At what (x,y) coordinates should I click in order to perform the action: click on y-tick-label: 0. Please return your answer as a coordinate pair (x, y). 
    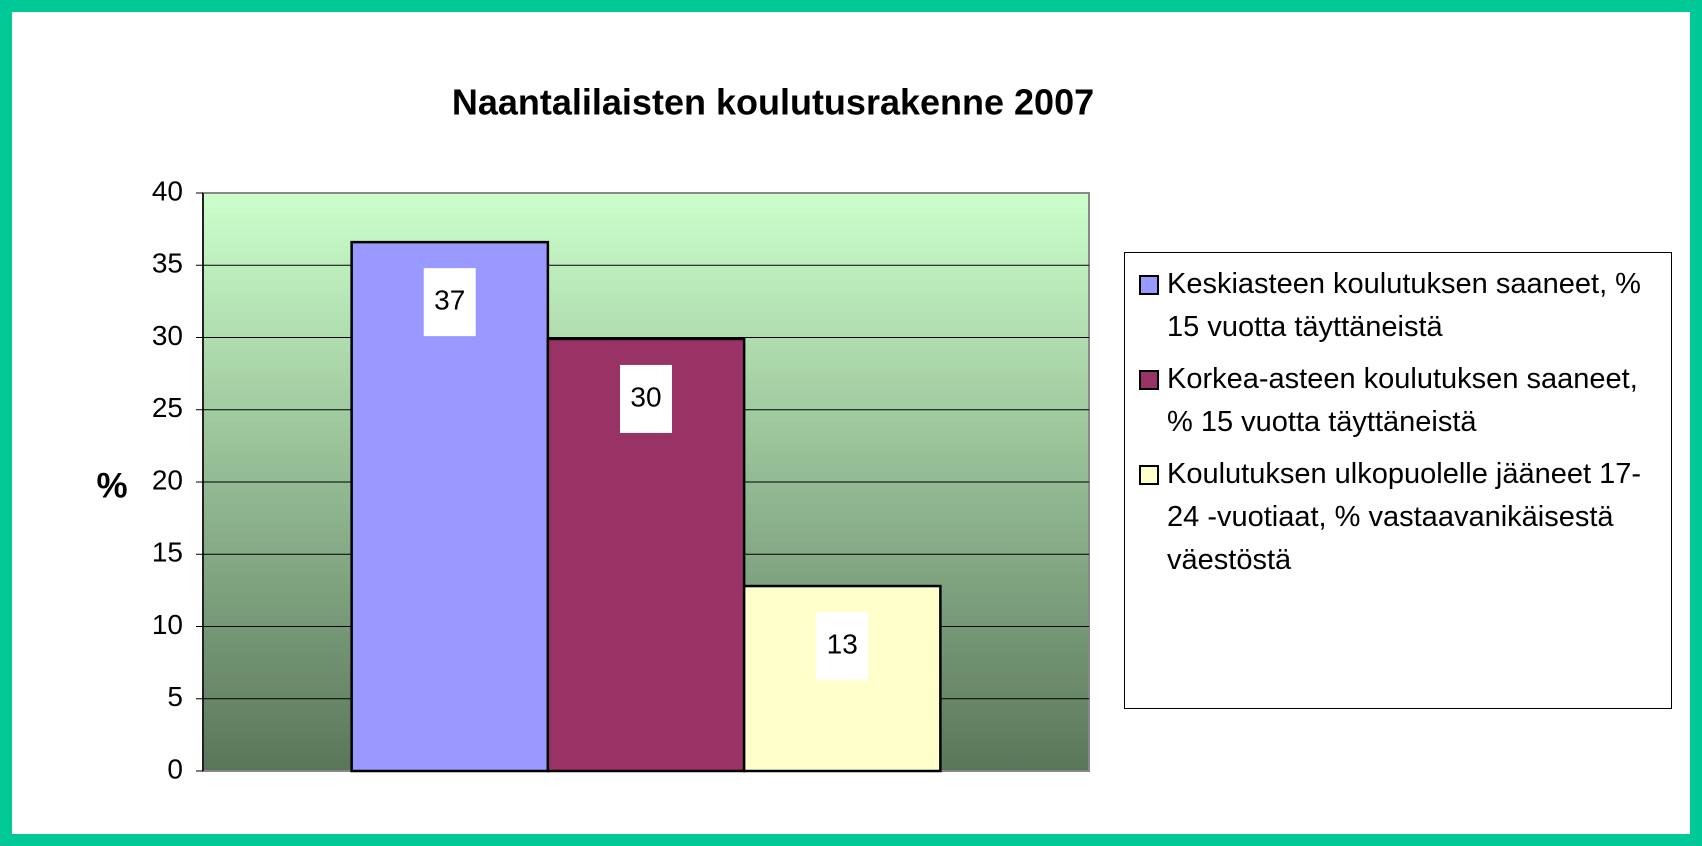
    Looking at the image, I should click on (175, 768).